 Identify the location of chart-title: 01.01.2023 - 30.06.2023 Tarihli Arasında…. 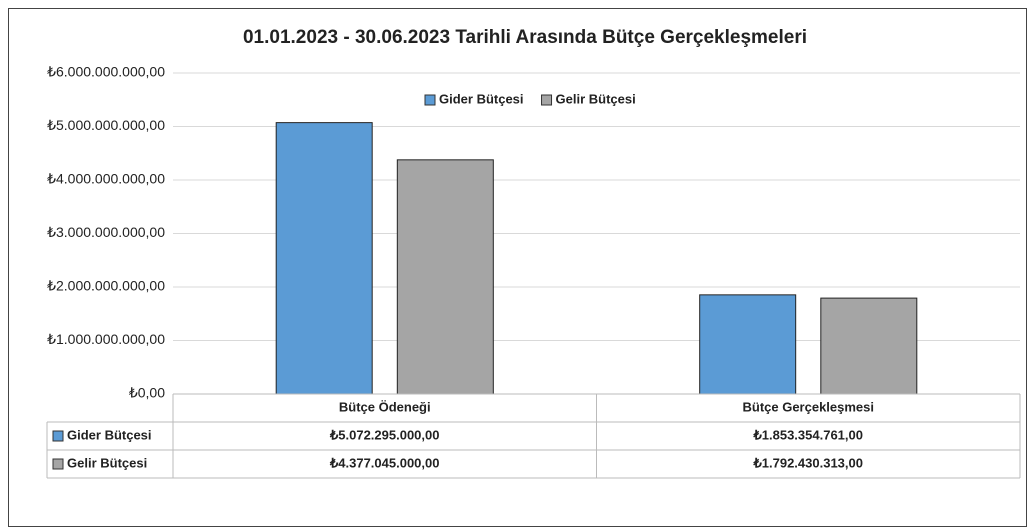
(525, 37).